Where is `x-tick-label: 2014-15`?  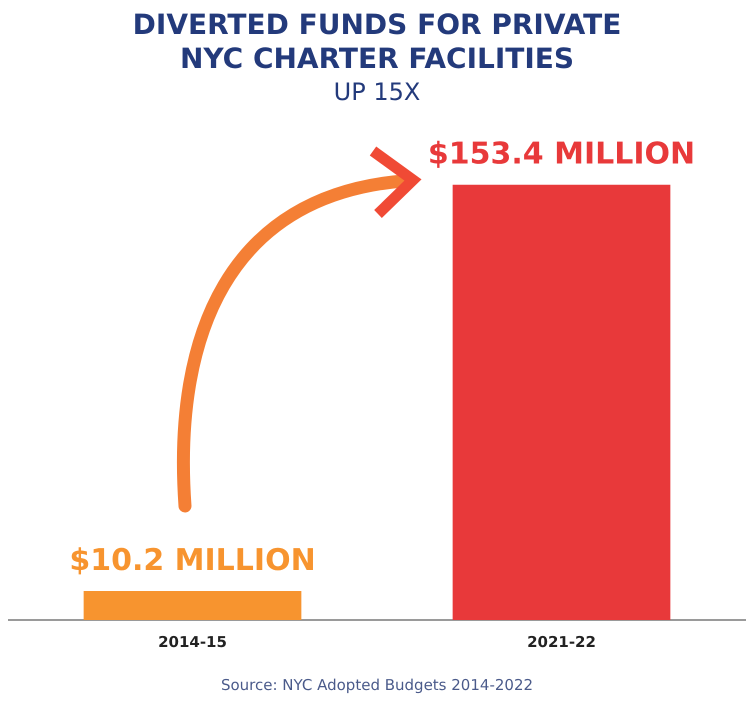
x-tick-label: 2014-15 is located at coordinates (192, 641).